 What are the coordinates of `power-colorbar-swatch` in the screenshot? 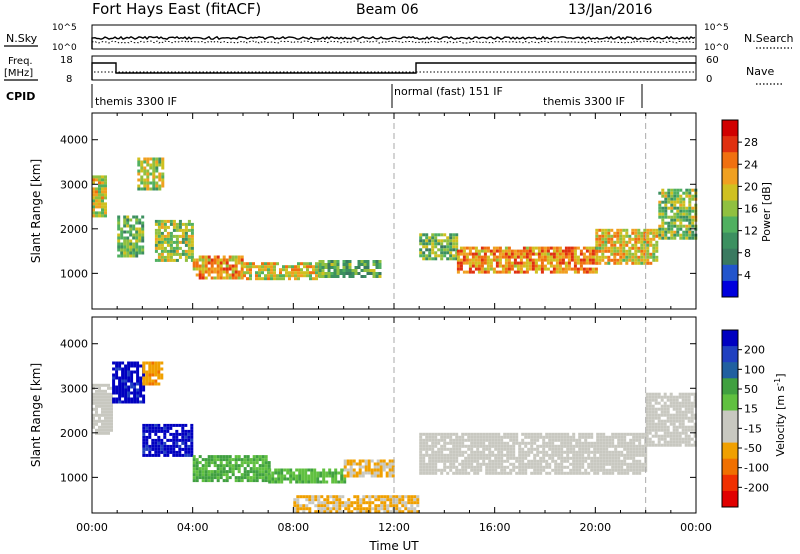 It's located at (730, 144).